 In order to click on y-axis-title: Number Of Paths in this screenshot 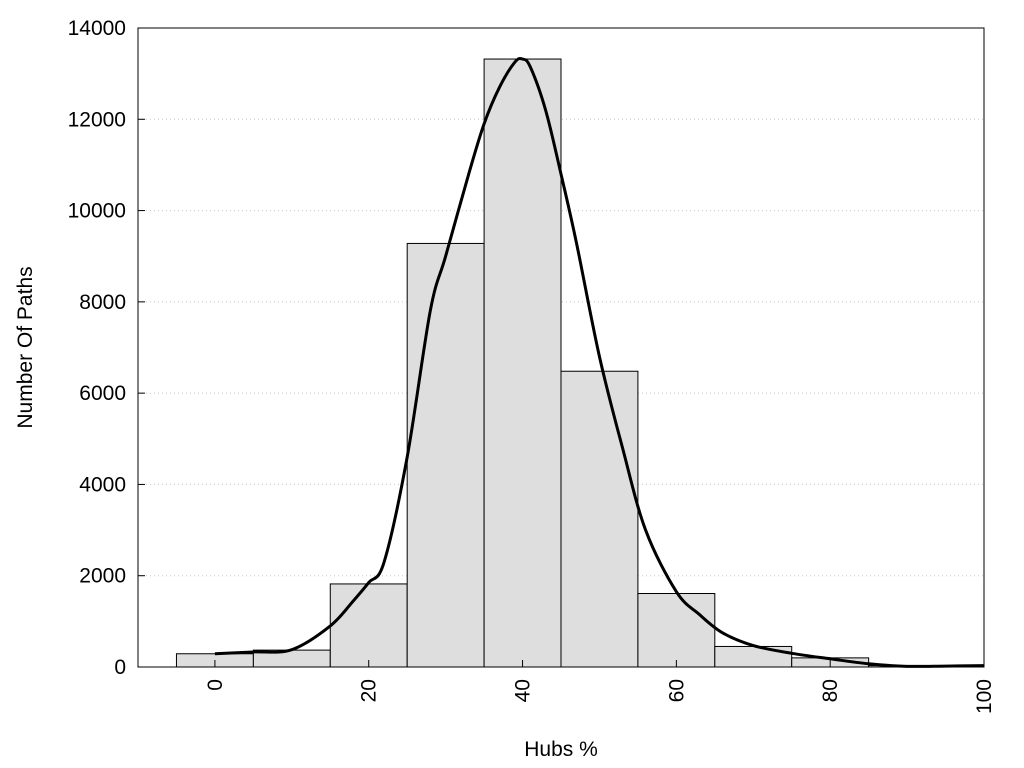, I will do `click(25, 347)`.